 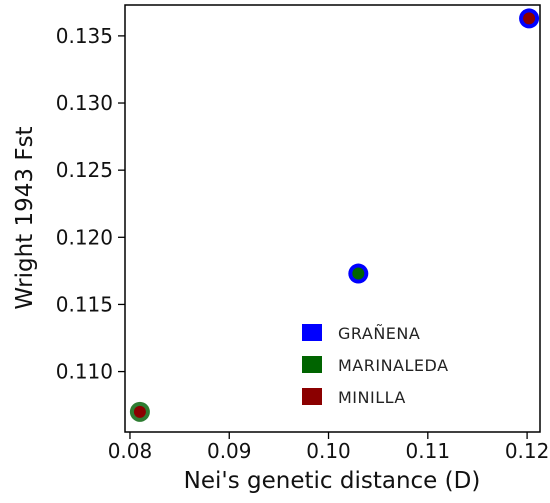 What do you see at coordinates (84, 36) in the screenshot?
I see `y-tick-label: 0.135` at bounding box center [84, 36].